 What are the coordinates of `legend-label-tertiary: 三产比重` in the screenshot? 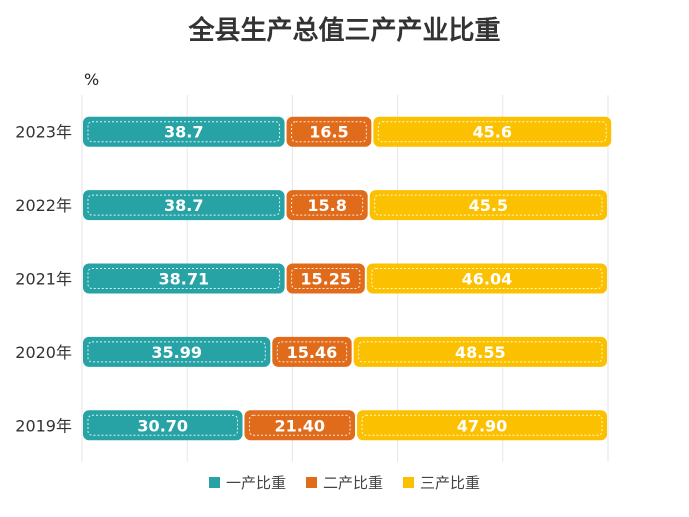 It's located at (450, 483).